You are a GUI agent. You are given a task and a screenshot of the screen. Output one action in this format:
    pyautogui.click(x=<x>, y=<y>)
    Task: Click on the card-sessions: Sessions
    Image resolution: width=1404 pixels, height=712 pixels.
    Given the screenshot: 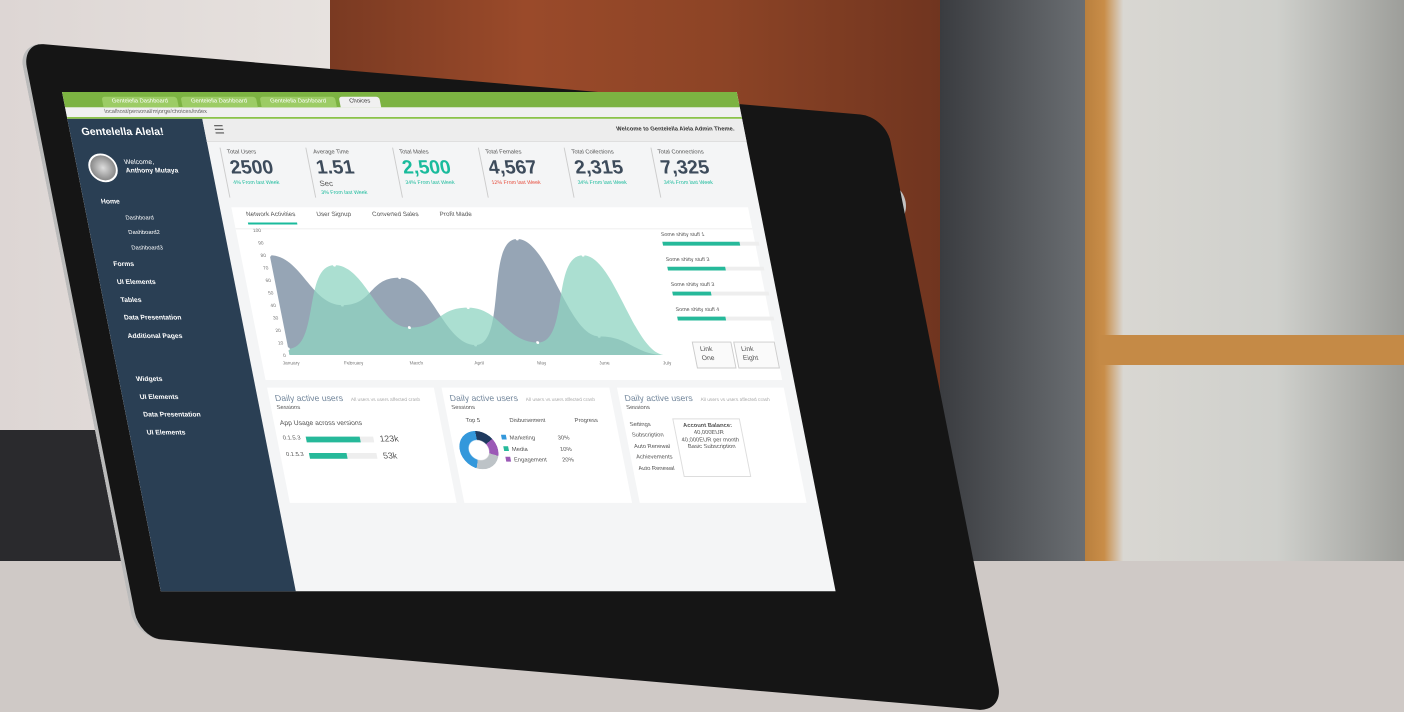 What is the action you would take?
    pyautogui.click(x=463, y=408)
    